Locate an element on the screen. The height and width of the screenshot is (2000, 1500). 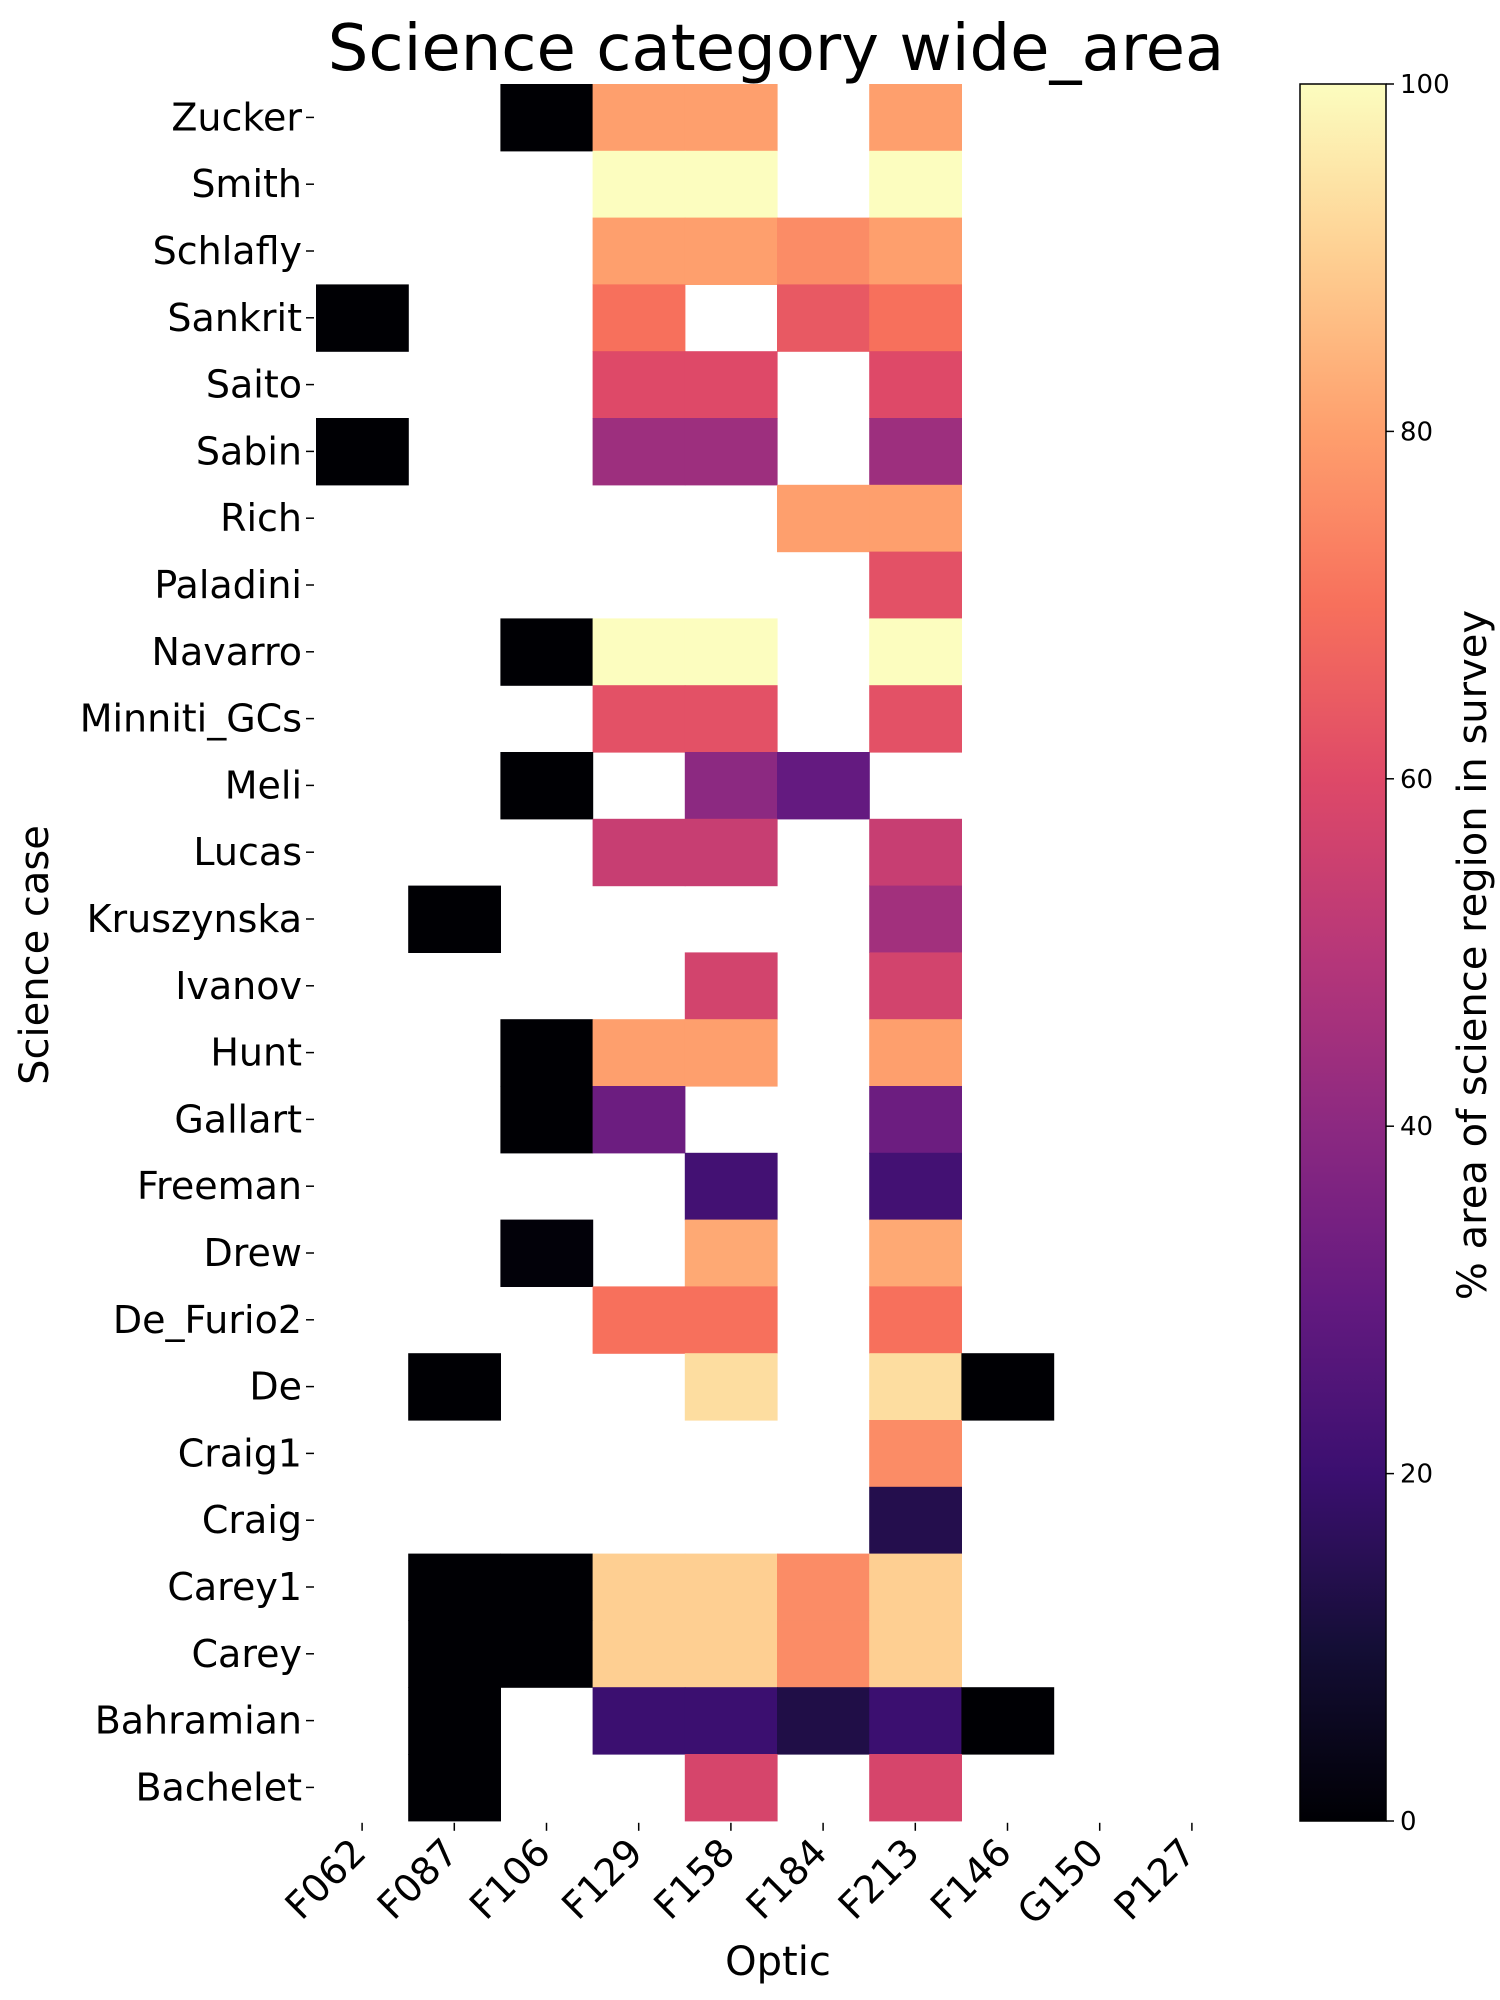
y-tick-label: Zucker is located at coordinates (236, 117).